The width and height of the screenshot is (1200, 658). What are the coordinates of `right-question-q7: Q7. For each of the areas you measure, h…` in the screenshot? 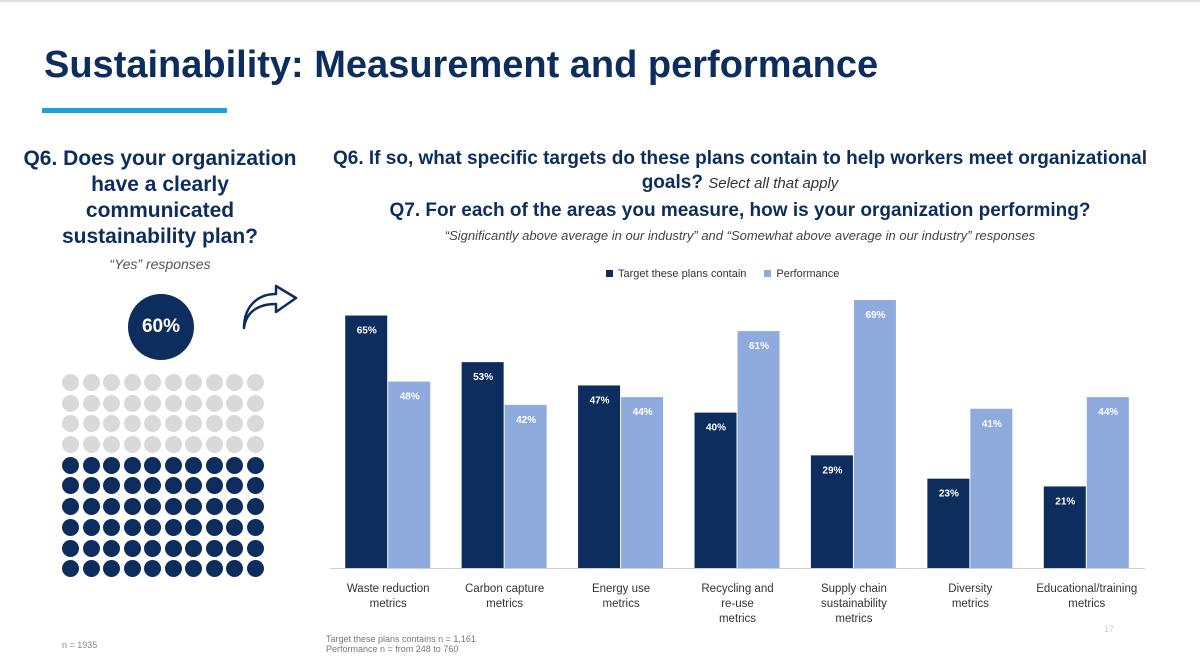 It's located at (740, 210).